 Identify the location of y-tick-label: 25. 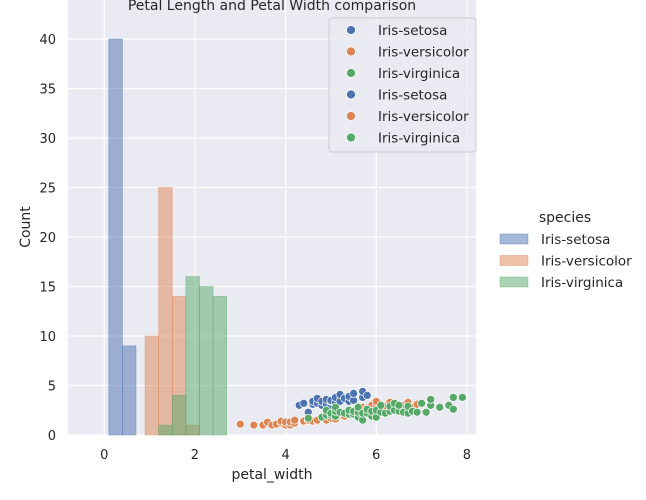
(47, 189).